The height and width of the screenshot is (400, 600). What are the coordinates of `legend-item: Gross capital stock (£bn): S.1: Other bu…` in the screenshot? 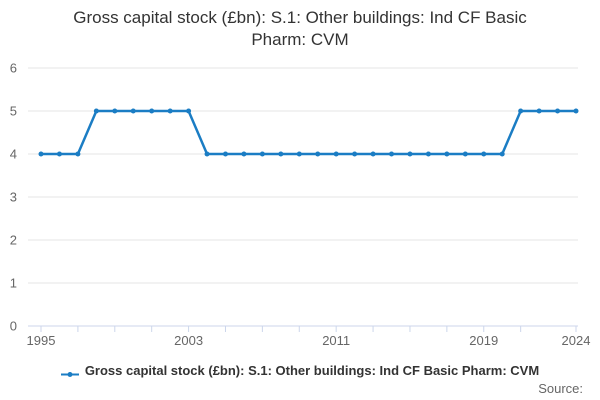 It's located at (300, 370).